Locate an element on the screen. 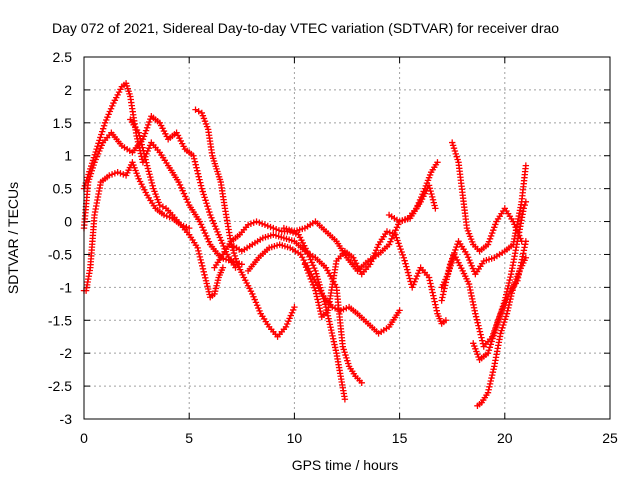 The width and height of the screenshot is (640, 480). series-arc15 is located at coordinates (502, 332).